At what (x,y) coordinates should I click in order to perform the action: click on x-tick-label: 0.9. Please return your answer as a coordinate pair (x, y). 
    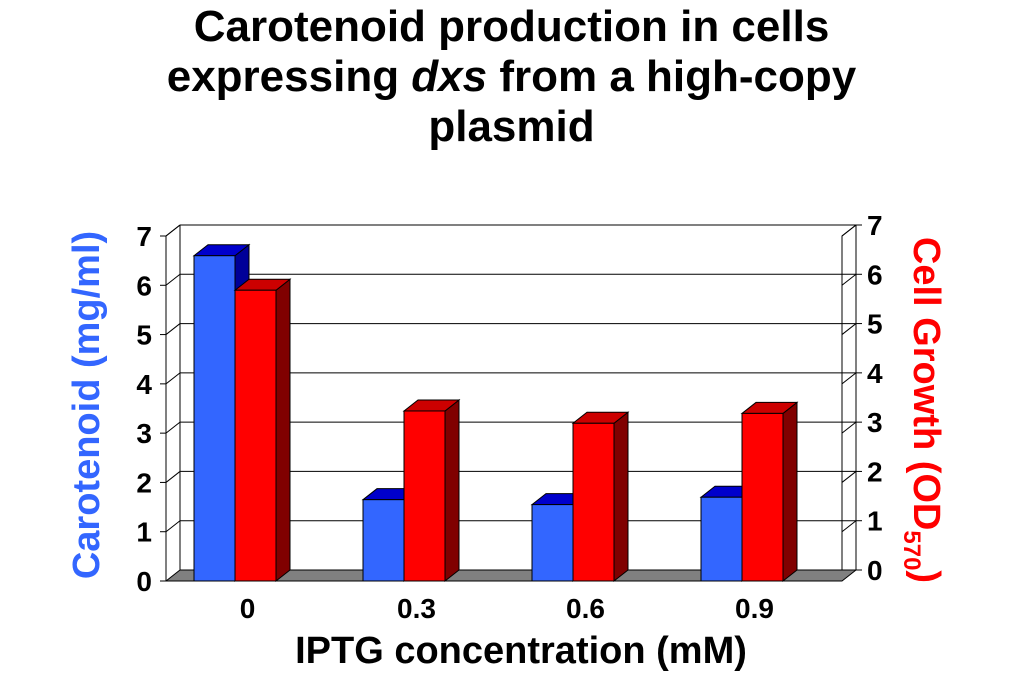
    Looking at the image, I should click on (754, 608).